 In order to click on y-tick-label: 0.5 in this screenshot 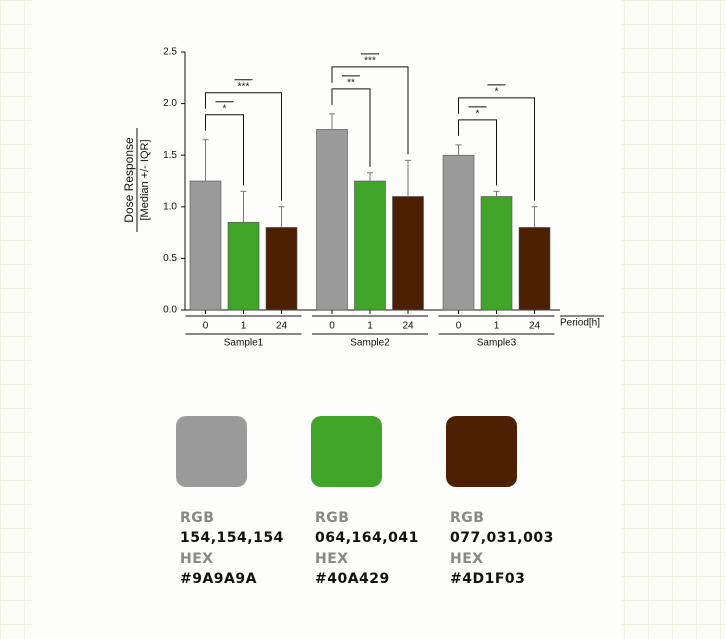, I will do `click(170, 258)`.